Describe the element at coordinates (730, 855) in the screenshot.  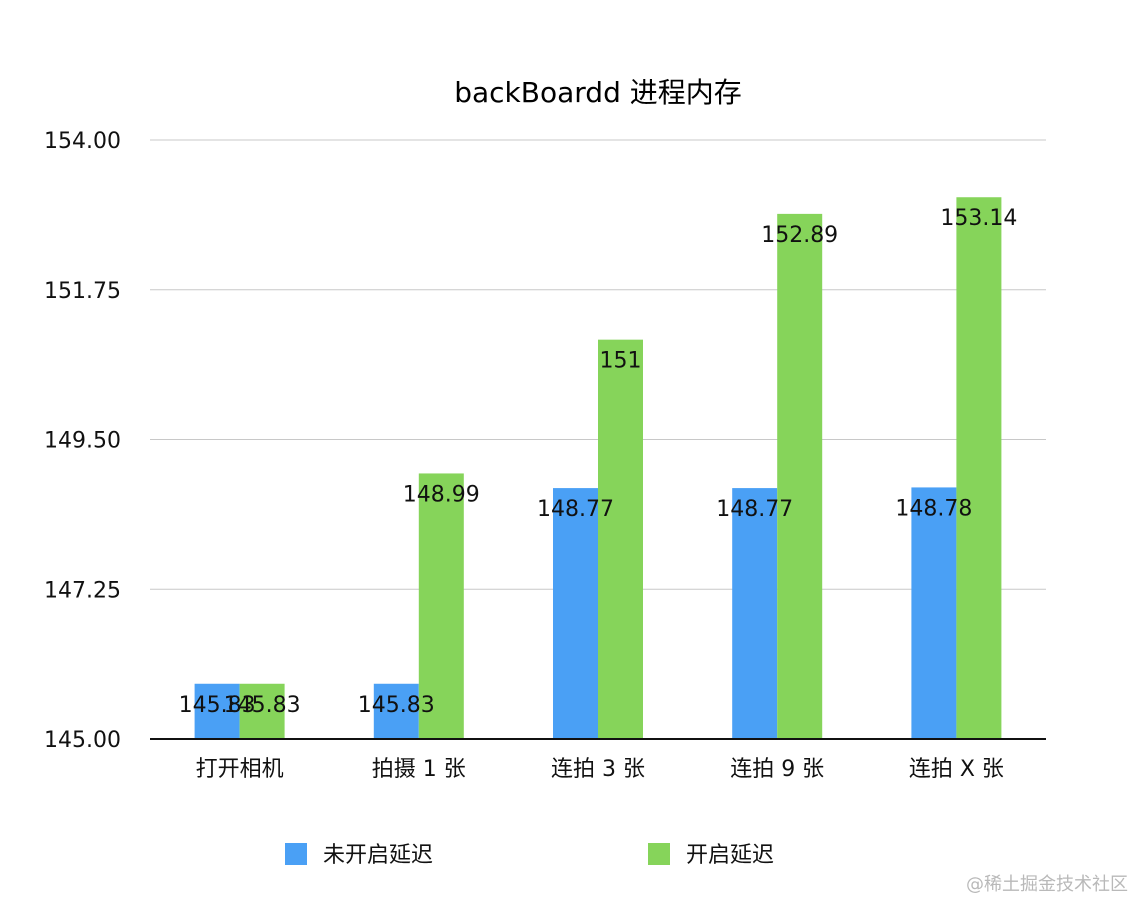
I see `legend-label: 开启延迟` at that location.